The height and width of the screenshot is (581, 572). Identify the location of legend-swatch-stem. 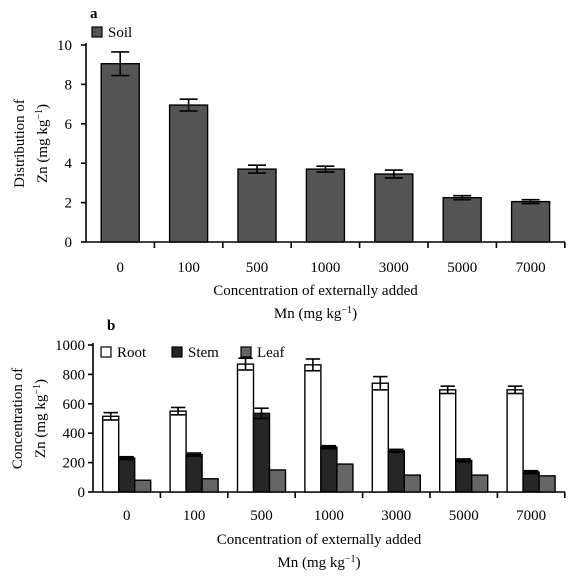
(177, 352).